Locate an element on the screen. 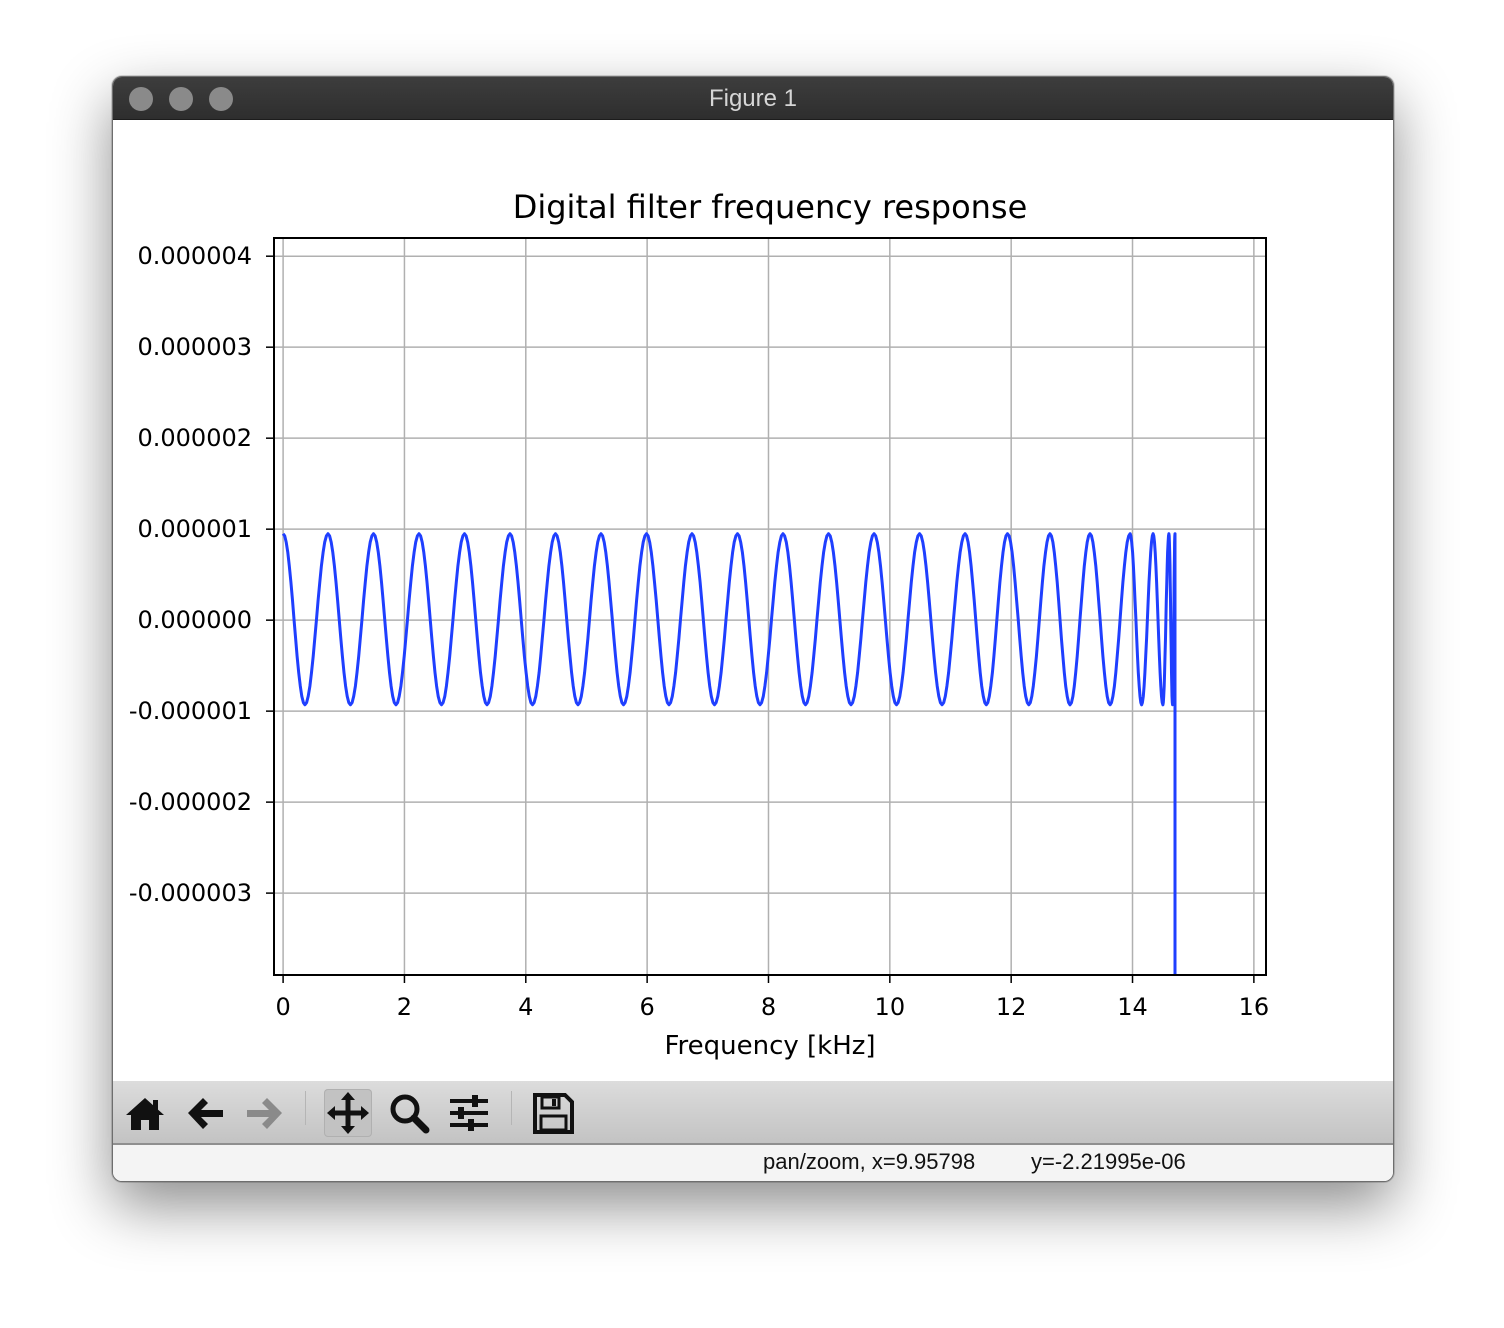 The width and height of the screenshot is (1504, 1328). x-tick-label: 6 is located at coordinates (646, 1007).